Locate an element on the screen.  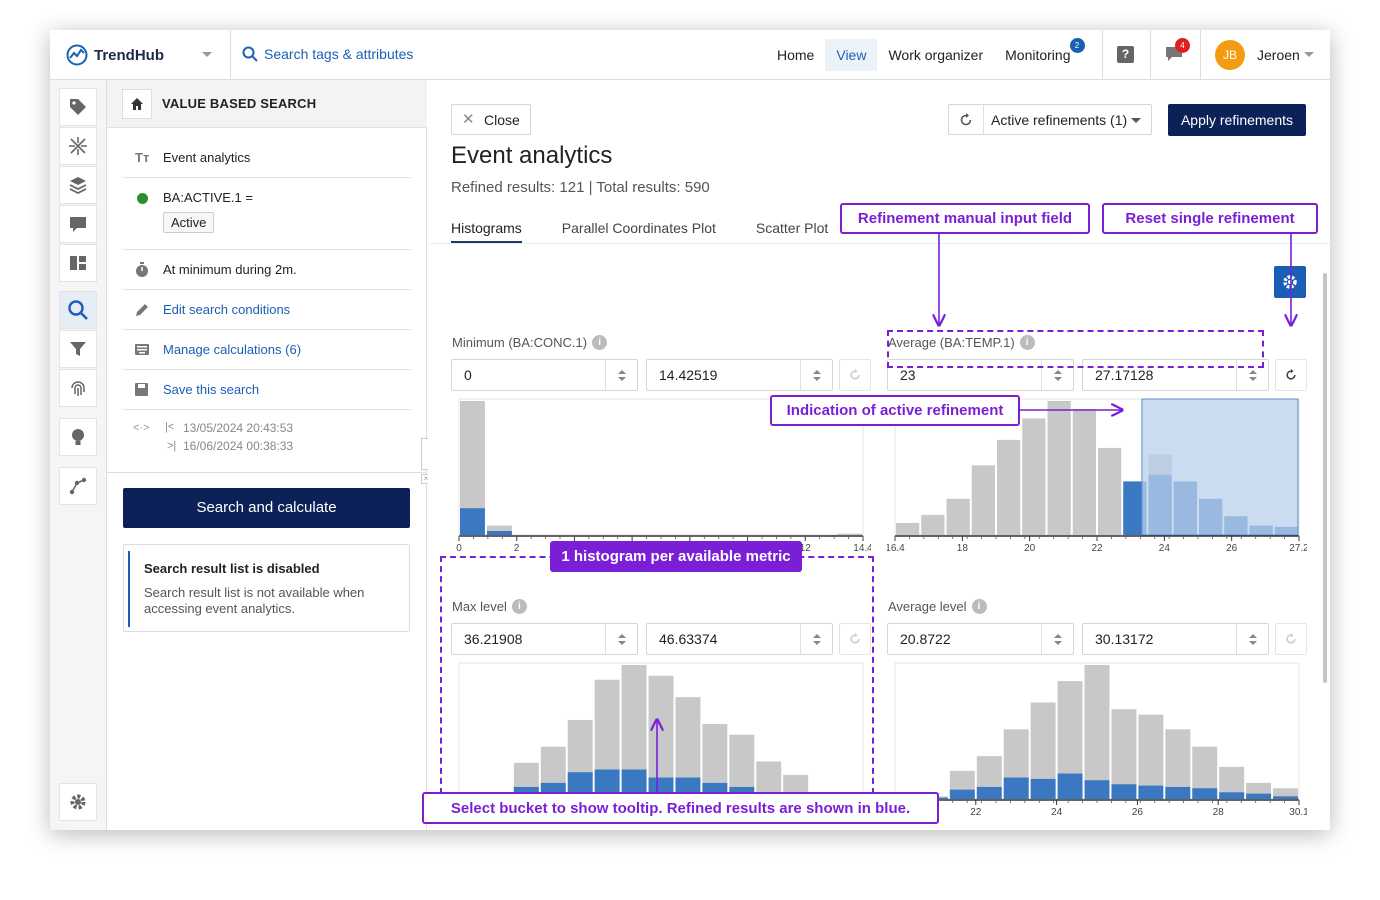
histogram-settings-button is located at coordinates (1290, 282).